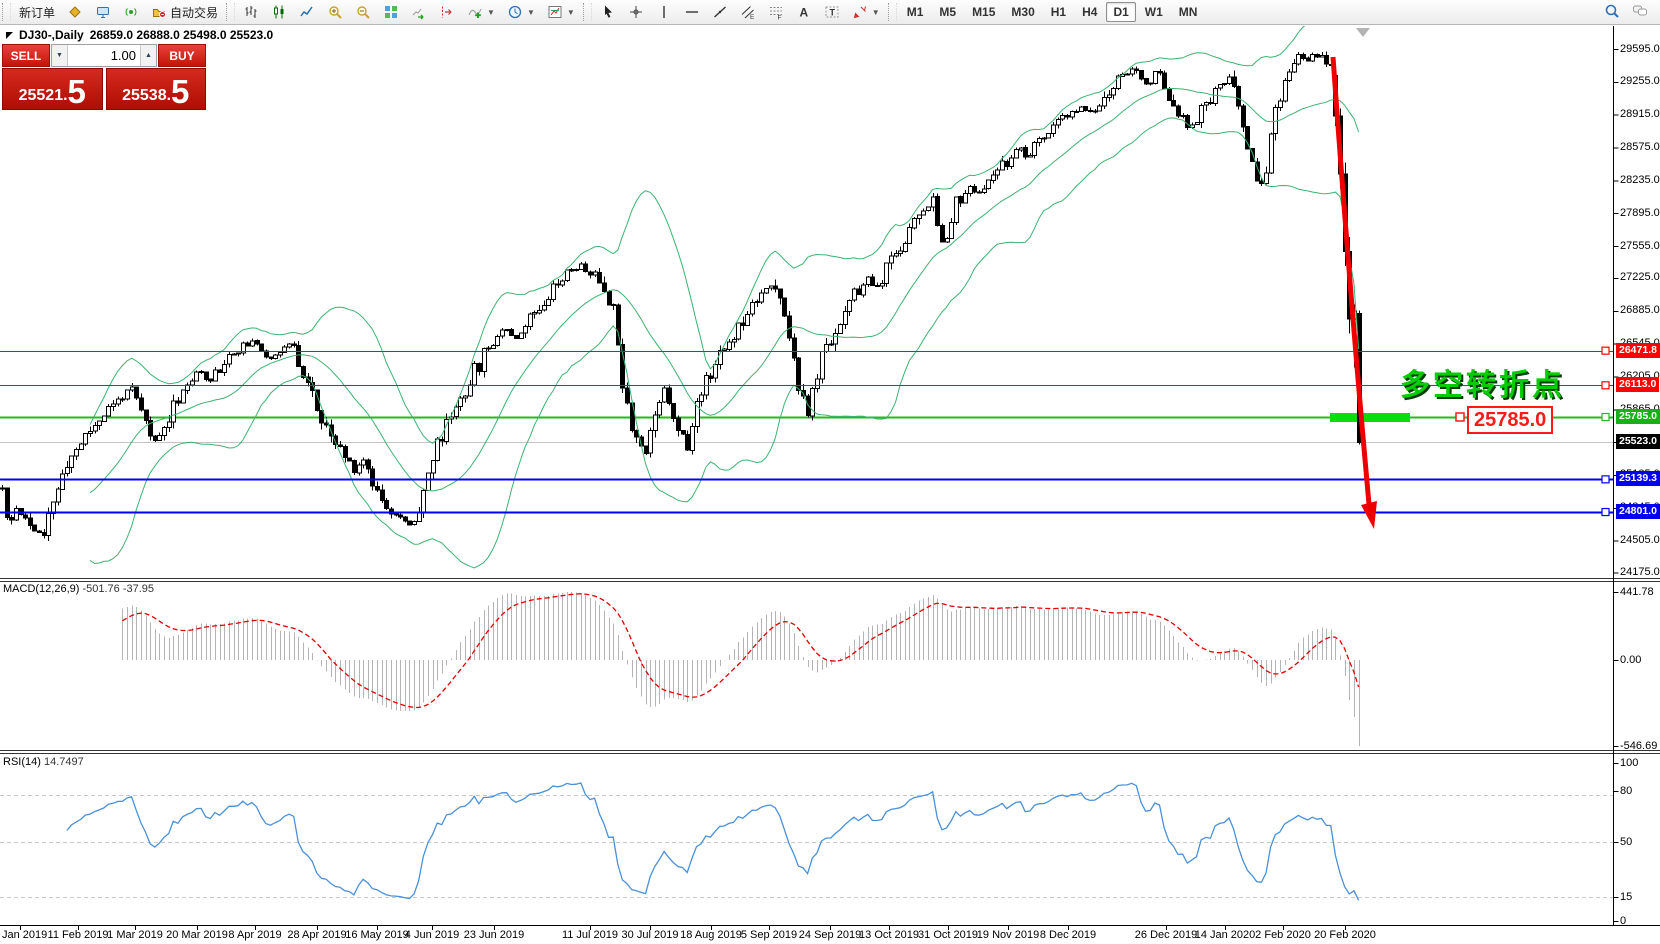 This screenshot has width=1660, height=944. Describe the element at coordinates (1605, 479) in the screenshot. I see `support-line-1-handle` at that location.